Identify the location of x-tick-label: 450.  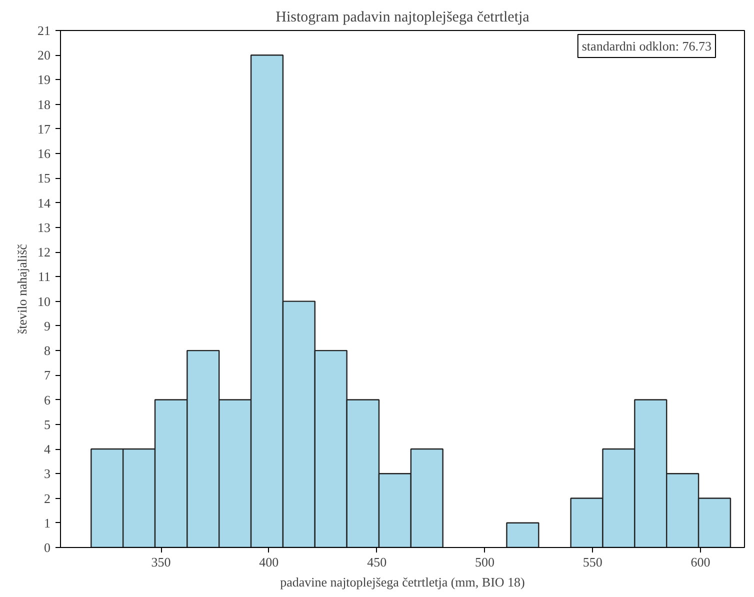
(377, 562).